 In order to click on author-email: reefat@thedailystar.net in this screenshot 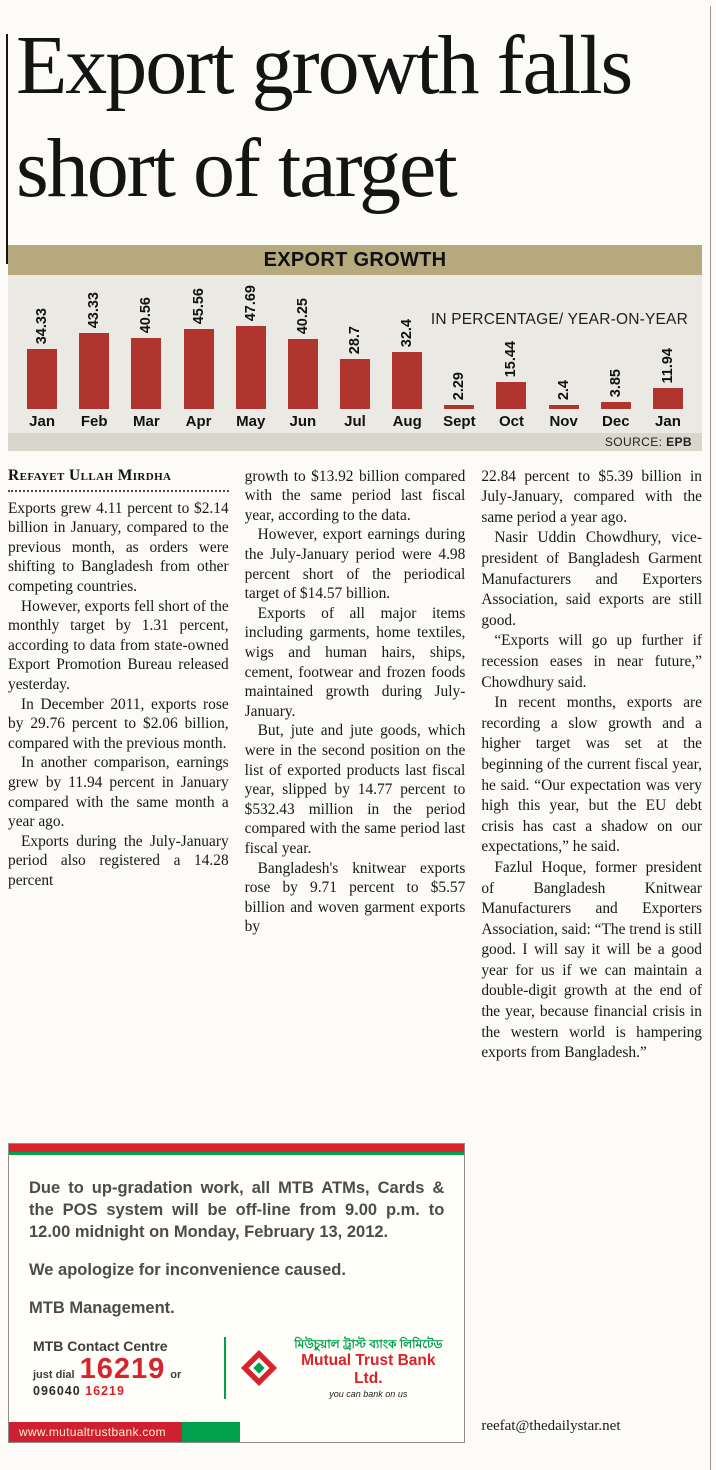, I will do `click(551, 1425)`.